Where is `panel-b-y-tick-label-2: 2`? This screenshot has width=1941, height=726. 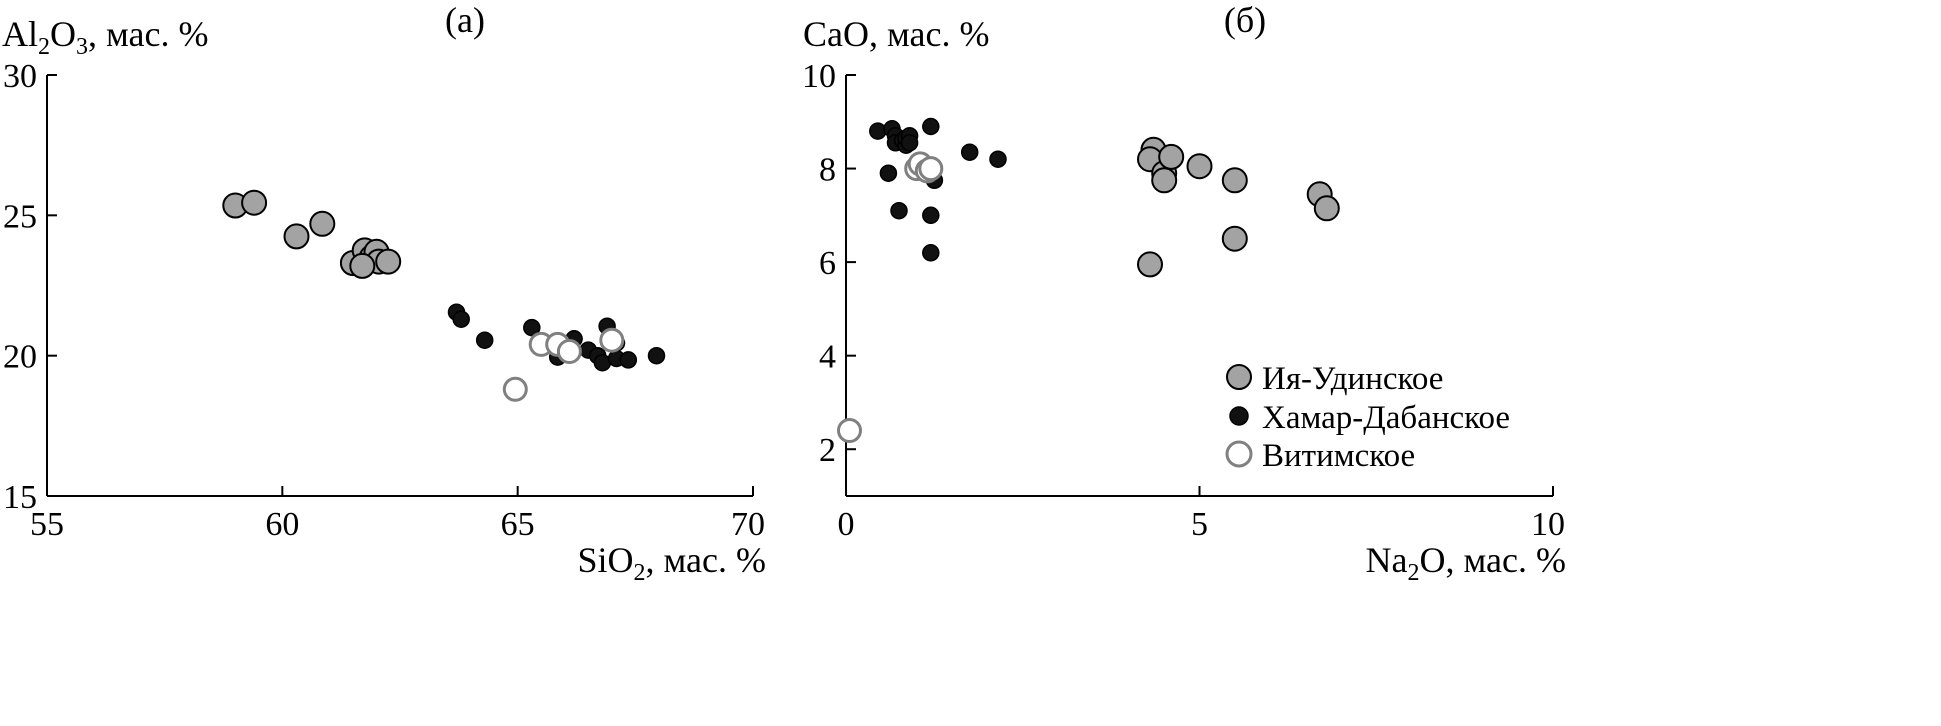
panel-b-y-tick-label-2: 2 is located at coordinates (827, 450).